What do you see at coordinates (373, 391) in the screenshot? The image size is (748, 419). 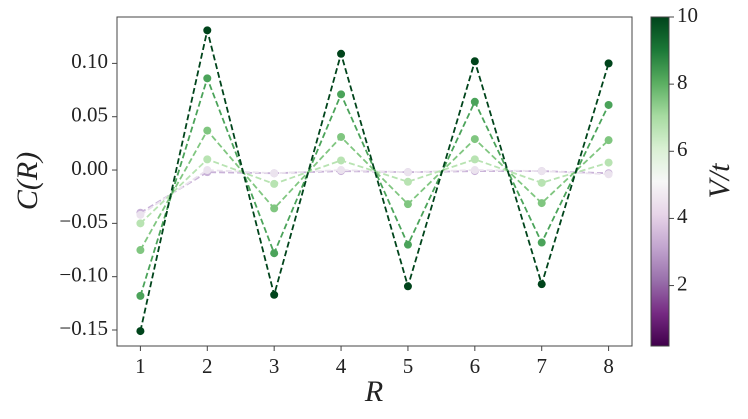 I see `x-axis-label: R` at bounding box center [373, 391].